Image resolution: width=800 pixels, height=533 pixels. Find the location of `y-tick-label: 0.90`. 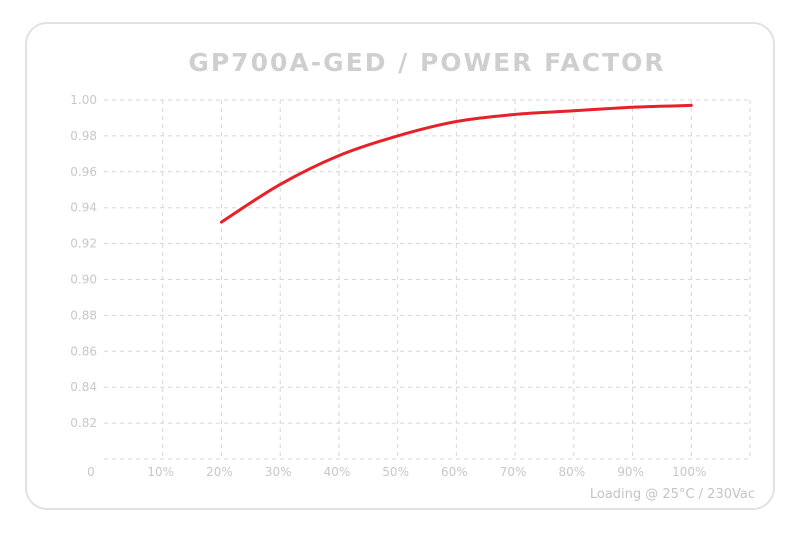

y-tick-label: 0.90 is located at coordinates (83, 280).